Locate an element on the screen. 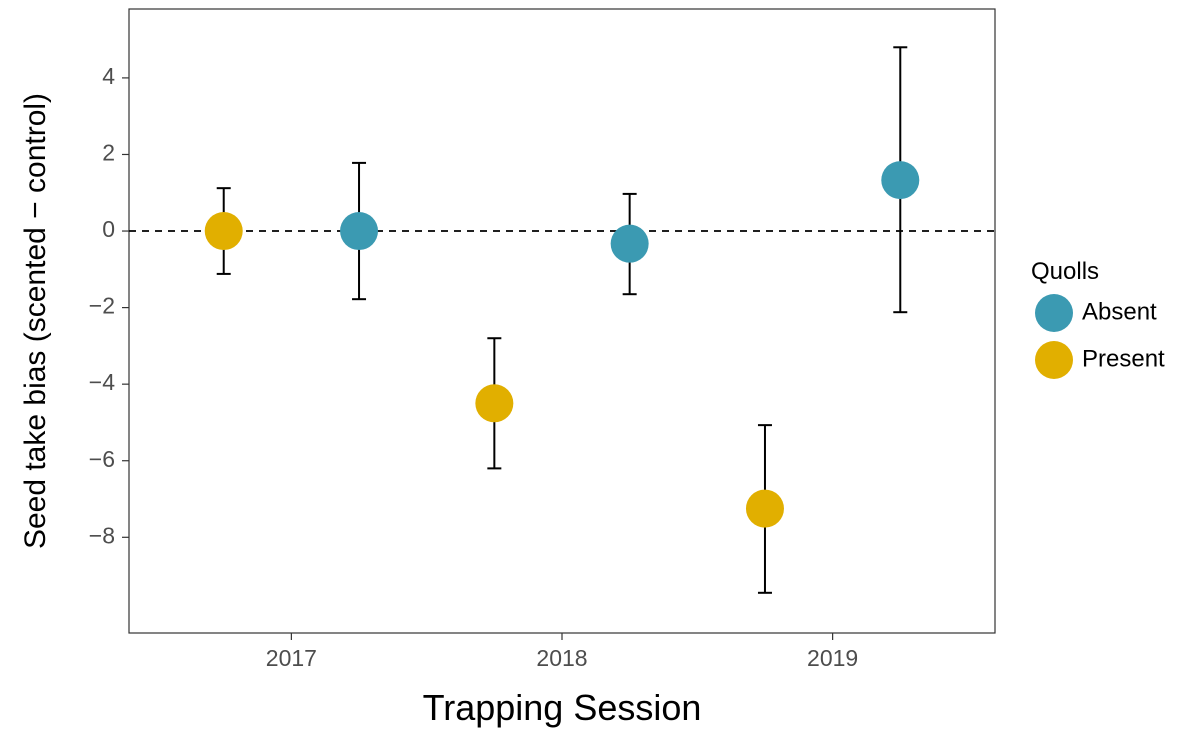  x-tick-label: 2018 is located at coordinates (561, 658).